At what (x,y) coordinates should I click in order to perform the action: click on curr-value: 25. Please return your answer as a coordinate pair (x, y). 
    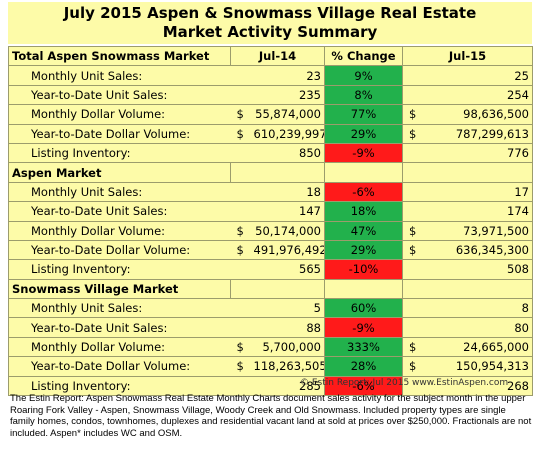
    Looking at the image, I should click on (477, 75).